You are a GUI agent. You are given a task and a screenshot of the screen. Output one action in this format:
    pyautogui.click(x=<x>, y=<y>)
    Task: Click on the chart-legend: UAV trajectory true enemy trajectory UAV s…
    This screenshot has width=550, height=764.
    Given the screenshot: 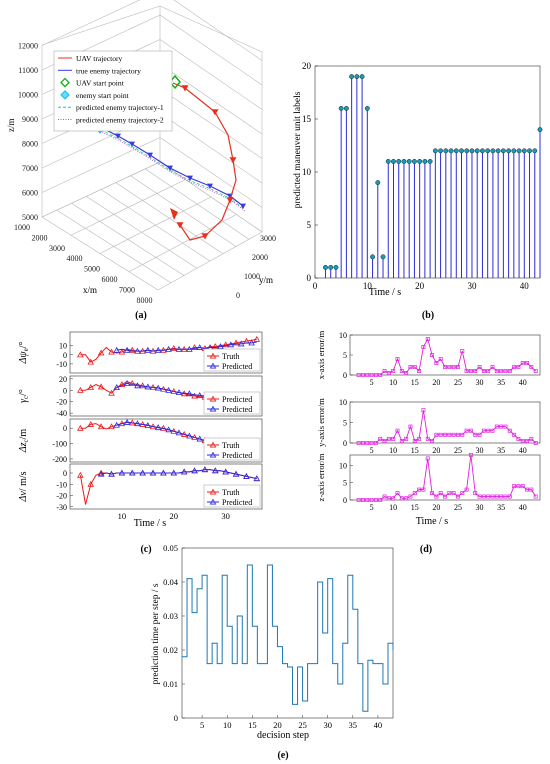 What is the action you would take?
    pyautogui.click(x=113, y=91)
    